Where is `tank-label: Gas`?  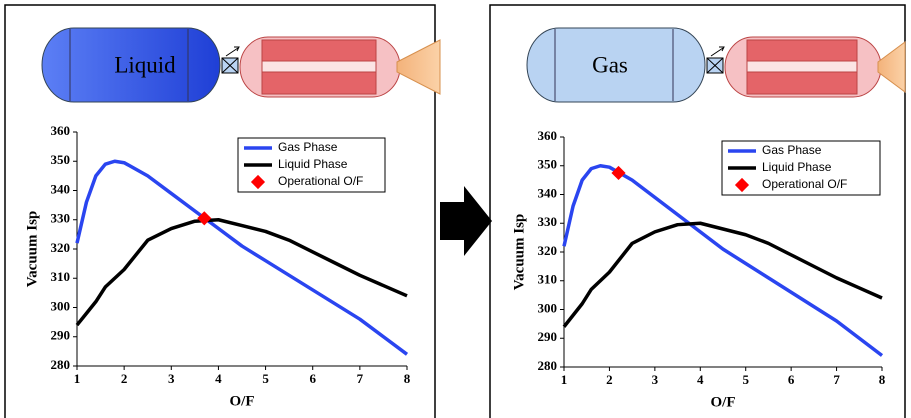
tank-label: Gas is located at coordinates (610, 64).